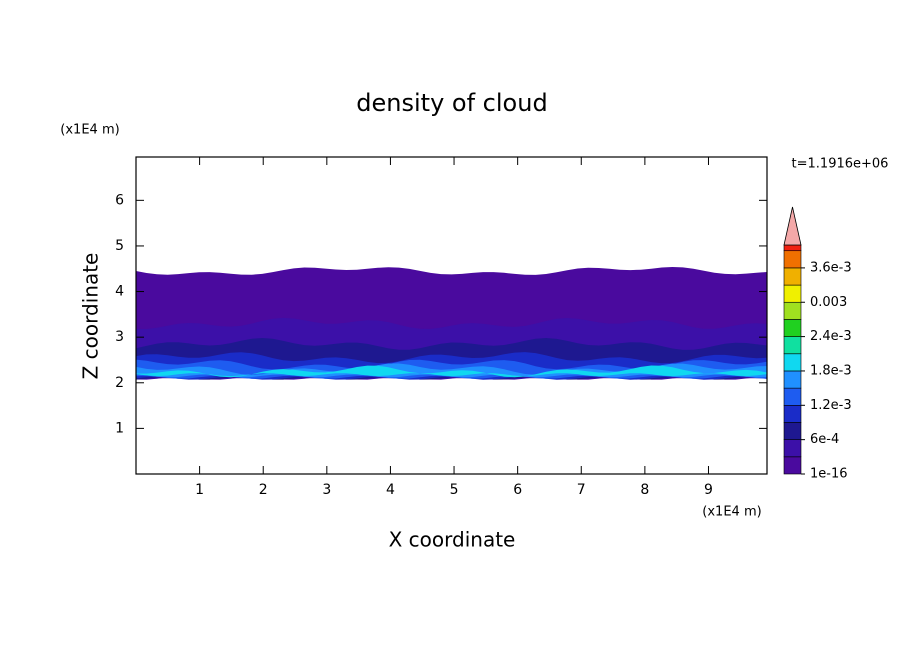  Describe the element at coordinates (829, 474) in the screenshot. I see `colorbar-tick-label: 1e-16` at that location.